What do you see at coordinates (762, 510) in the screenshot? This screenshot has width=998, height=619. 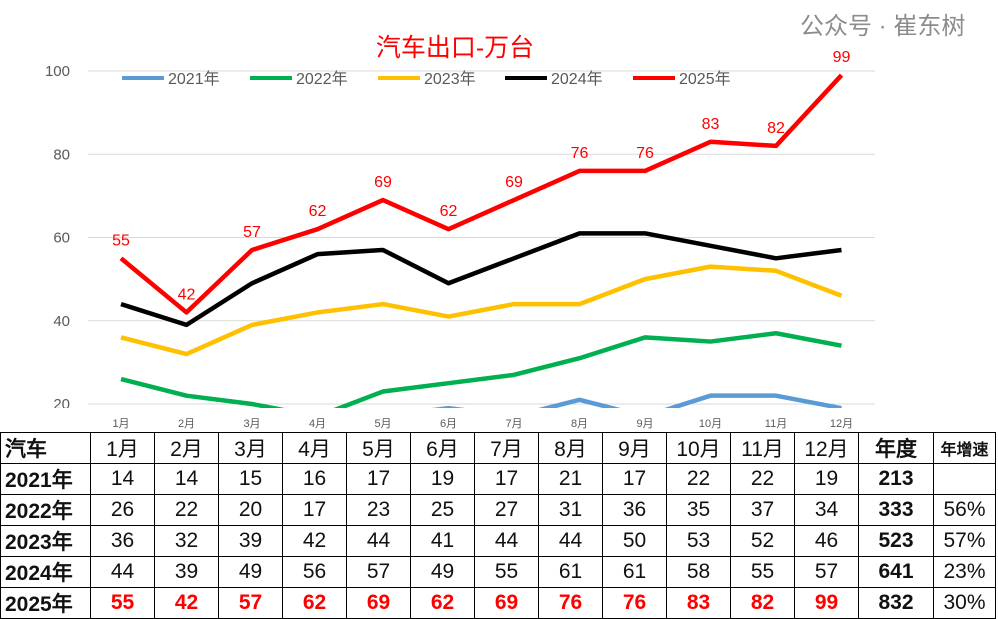 I see `cell-value: 37` at bounding box center [762, 510].